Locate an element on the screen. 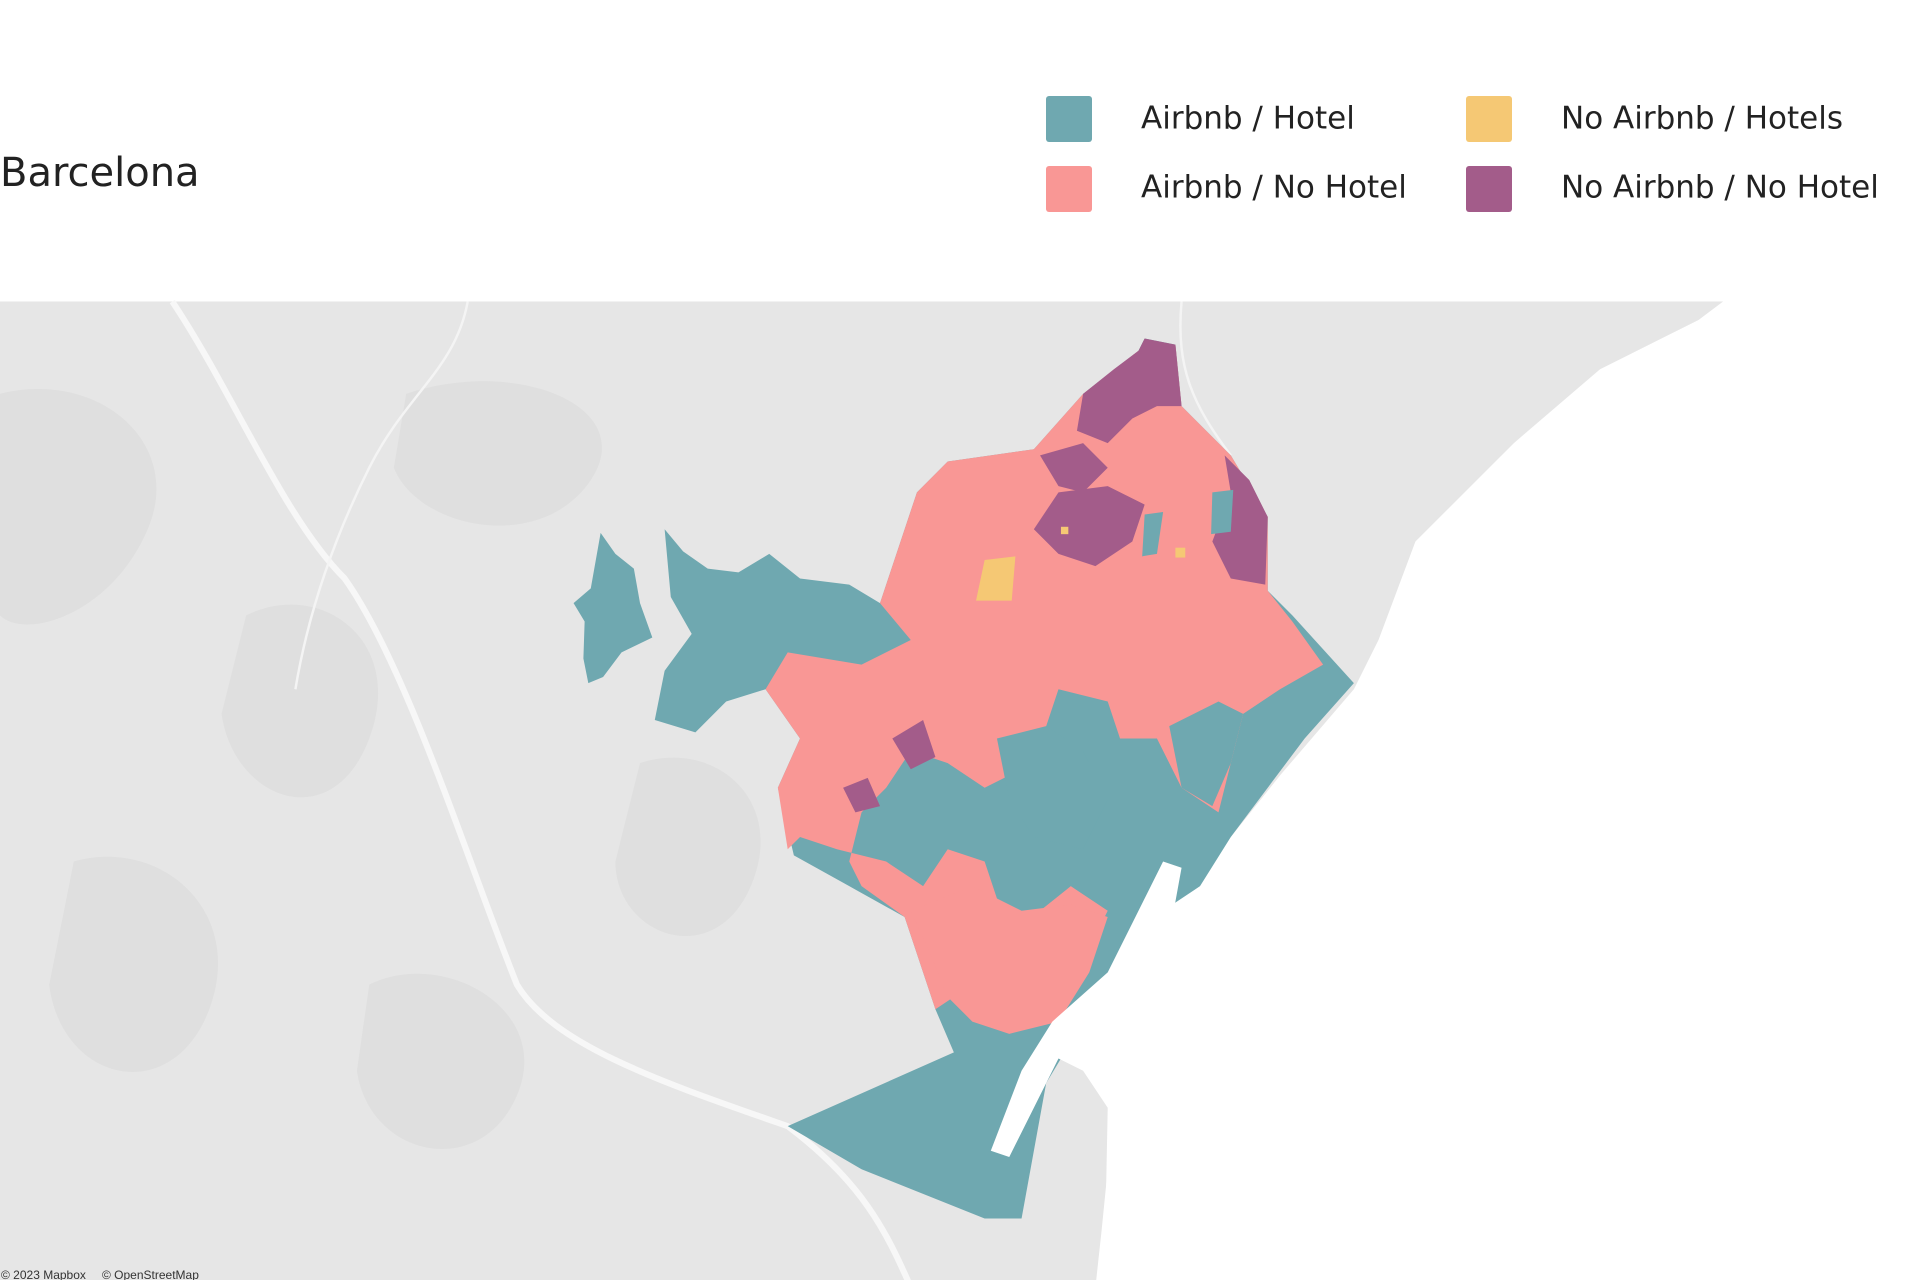  port is located at coordinates (1086, 1046).